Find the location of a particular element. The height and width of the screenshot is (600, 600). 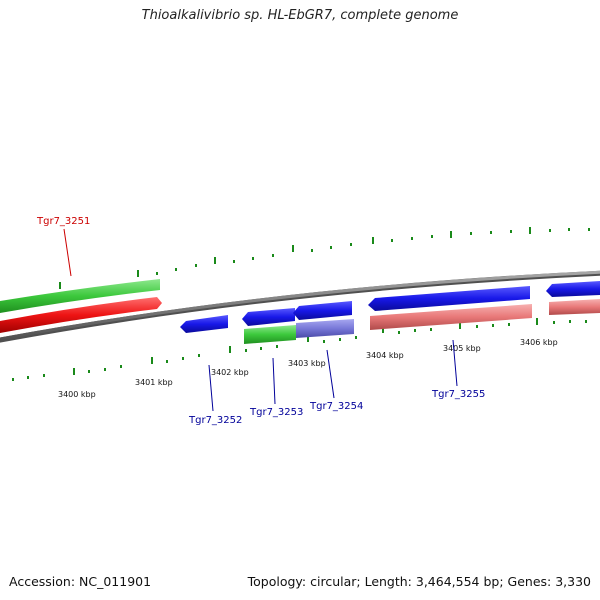

kbp-label-3402: 3402 kbp is located at coordinates (230, 372).